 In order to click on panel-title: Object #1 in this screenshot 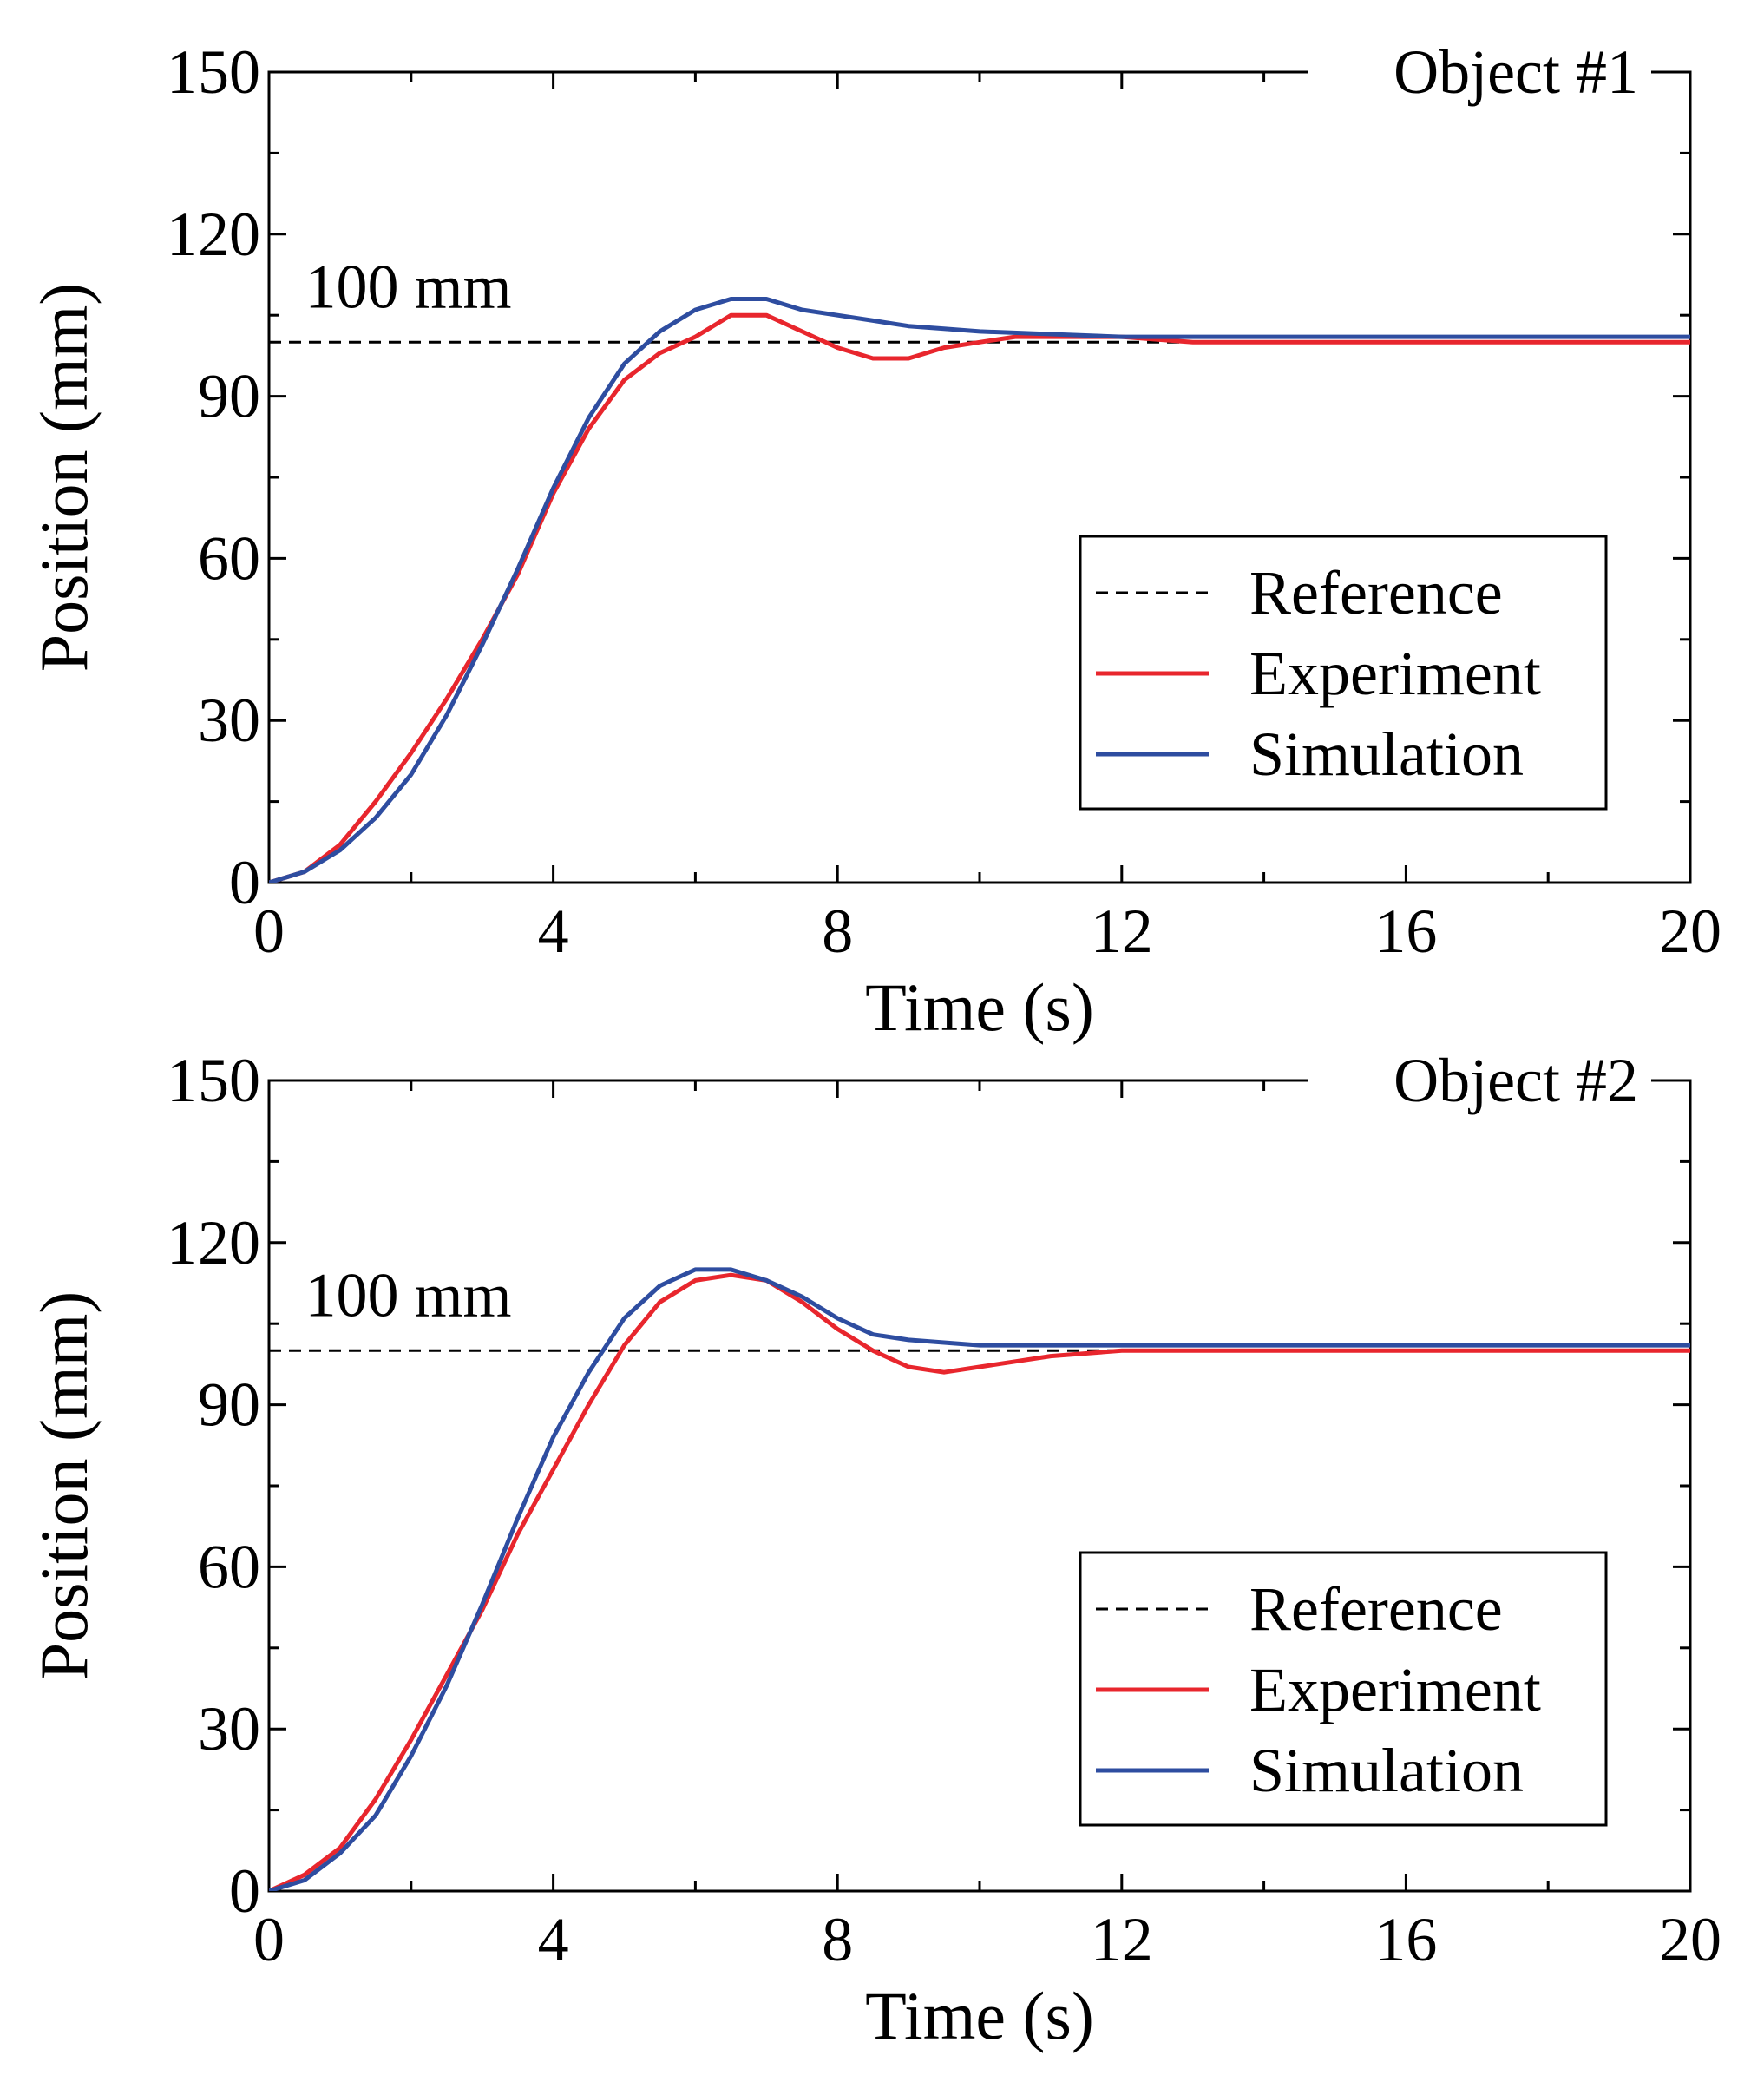, I will do `click(1515, 72)`.